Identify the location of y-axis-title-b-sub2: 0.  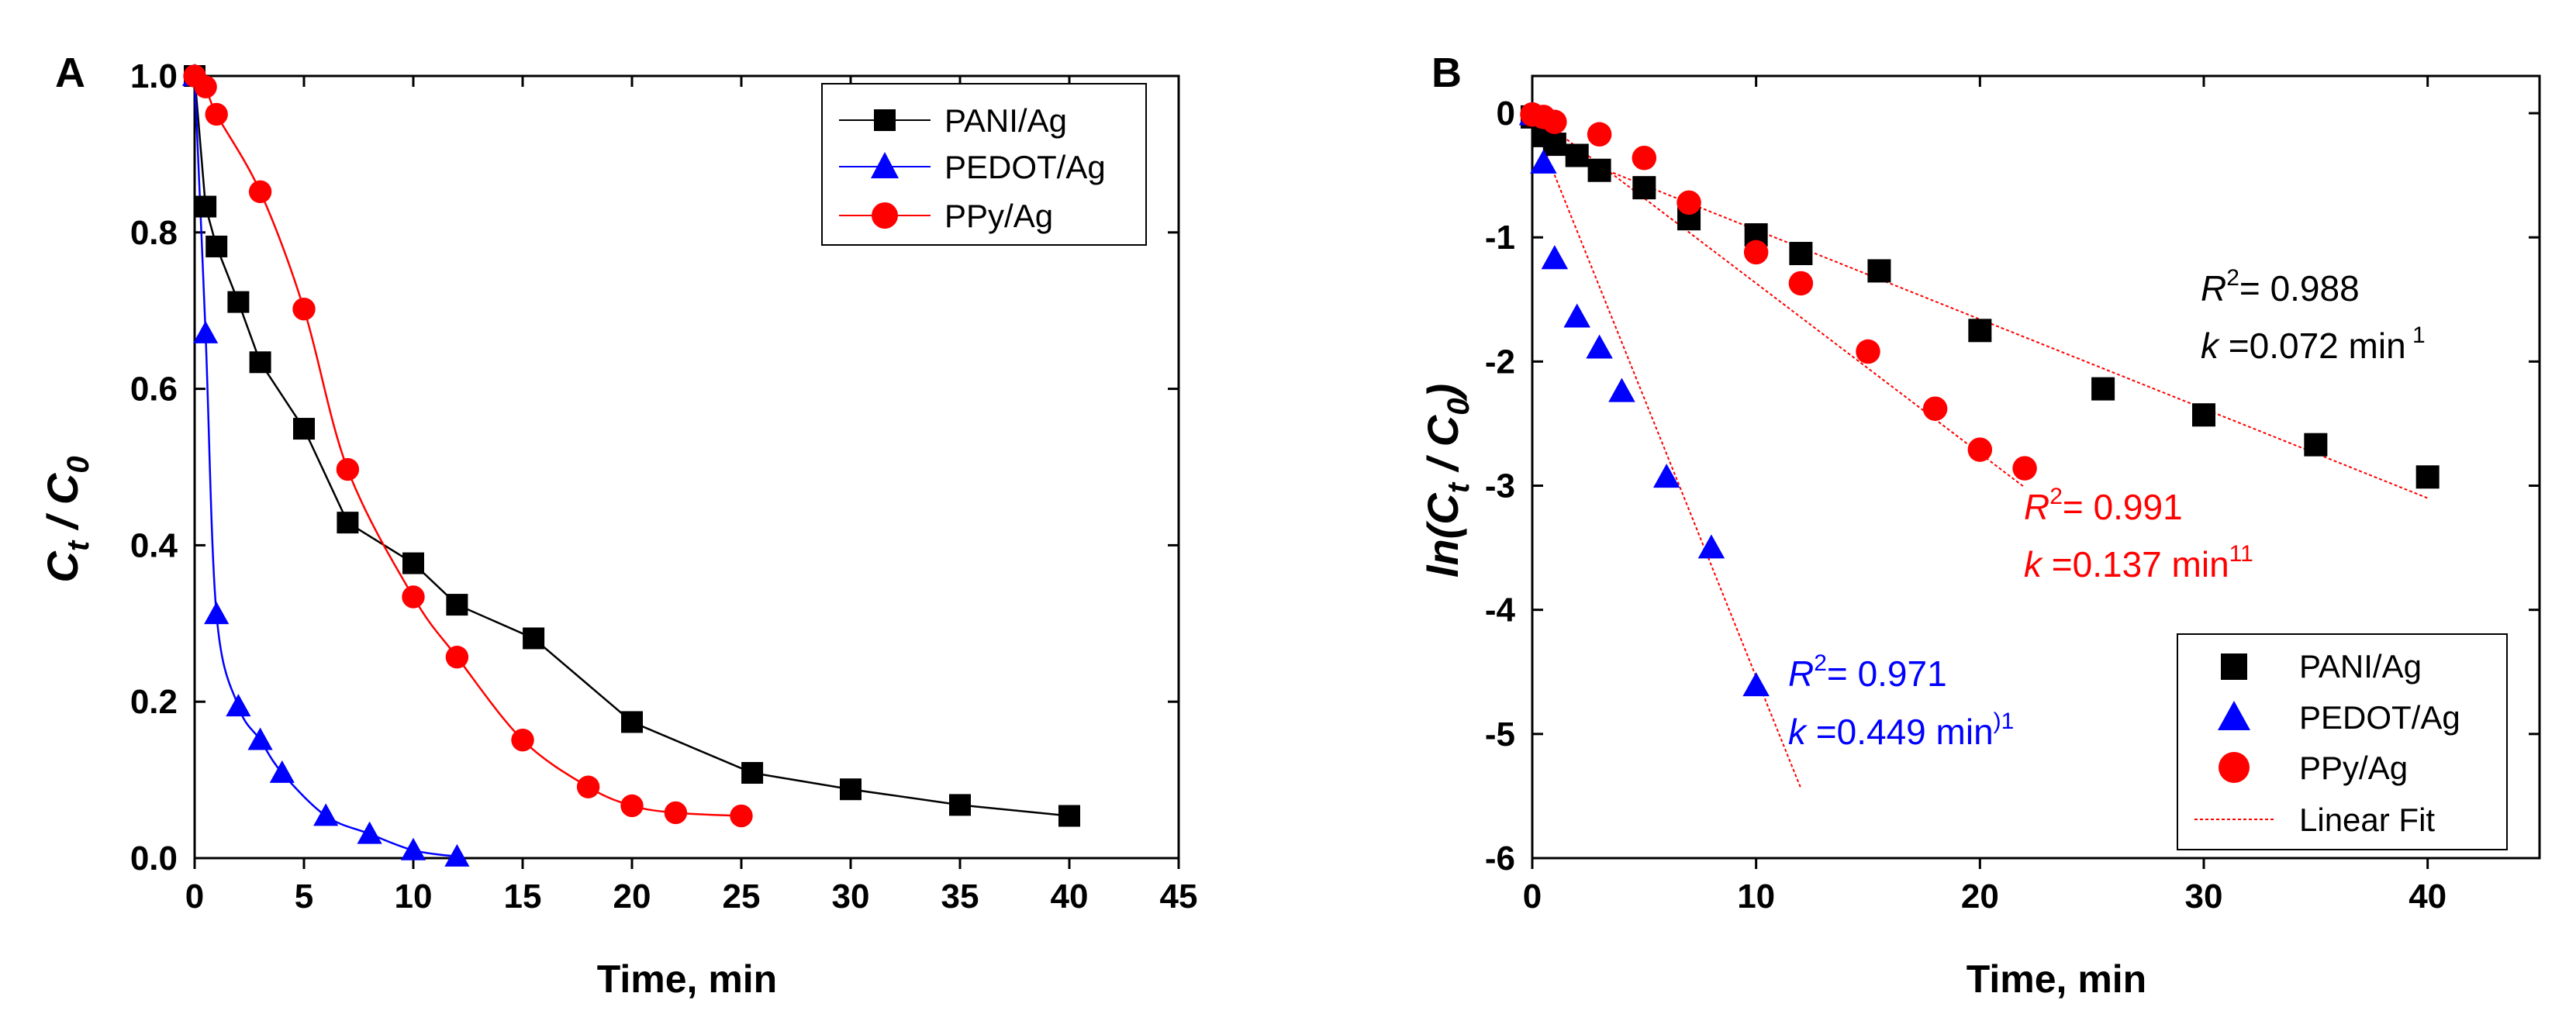
(1459, 407).